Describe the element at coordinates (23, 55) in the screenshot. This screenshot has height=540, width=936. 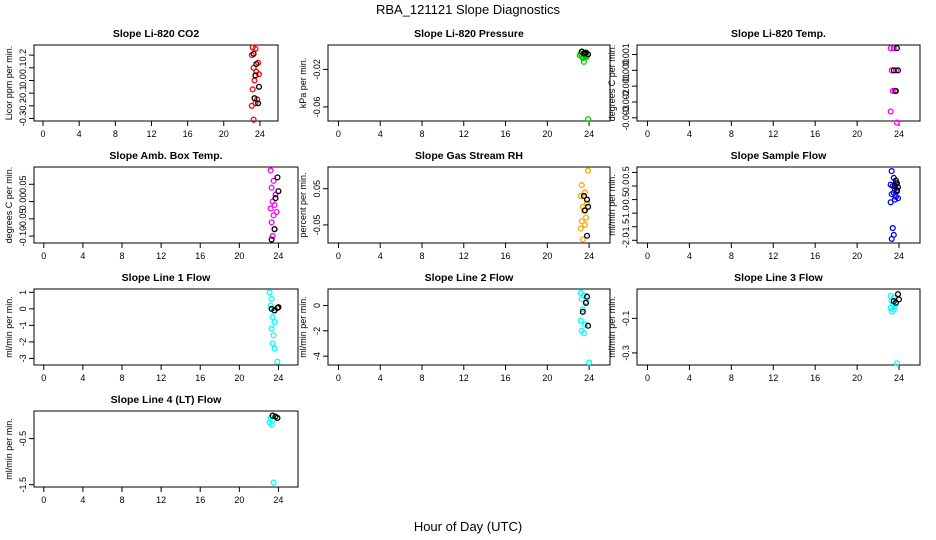
I see `y-tick-label: 0.2` at that location.